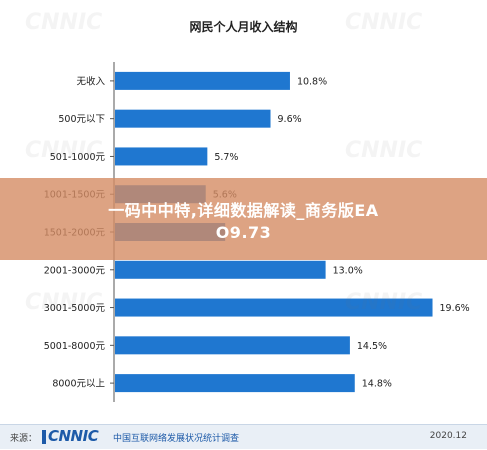  I want to click on cnnic-logo-icon, so click(44, 439).